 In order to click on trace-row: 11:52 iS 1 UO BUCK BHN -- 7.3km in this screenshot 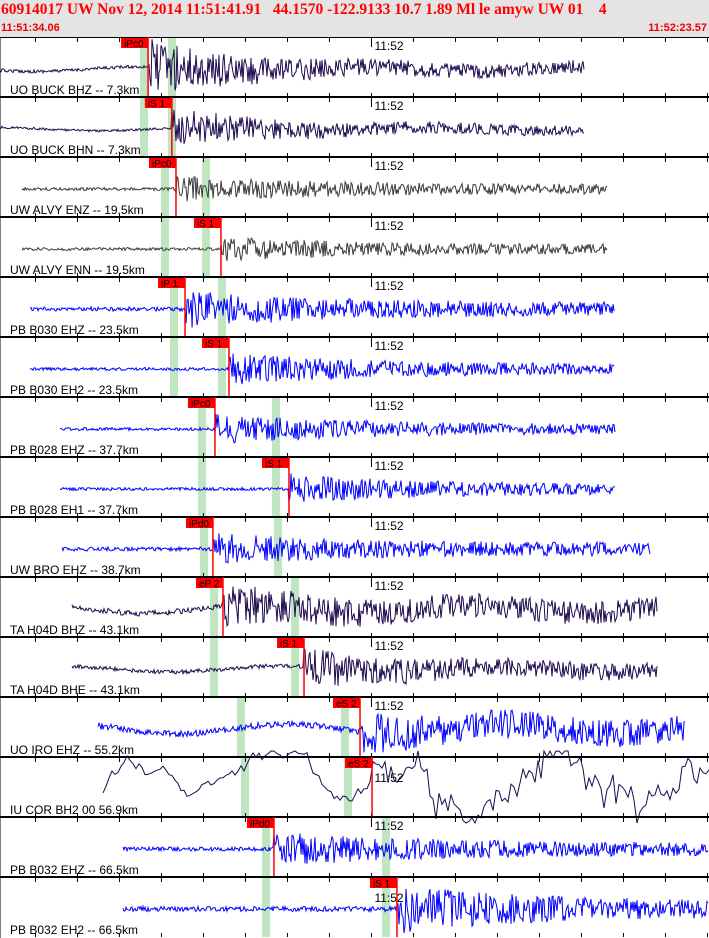, I will do `click(354, 126)`.